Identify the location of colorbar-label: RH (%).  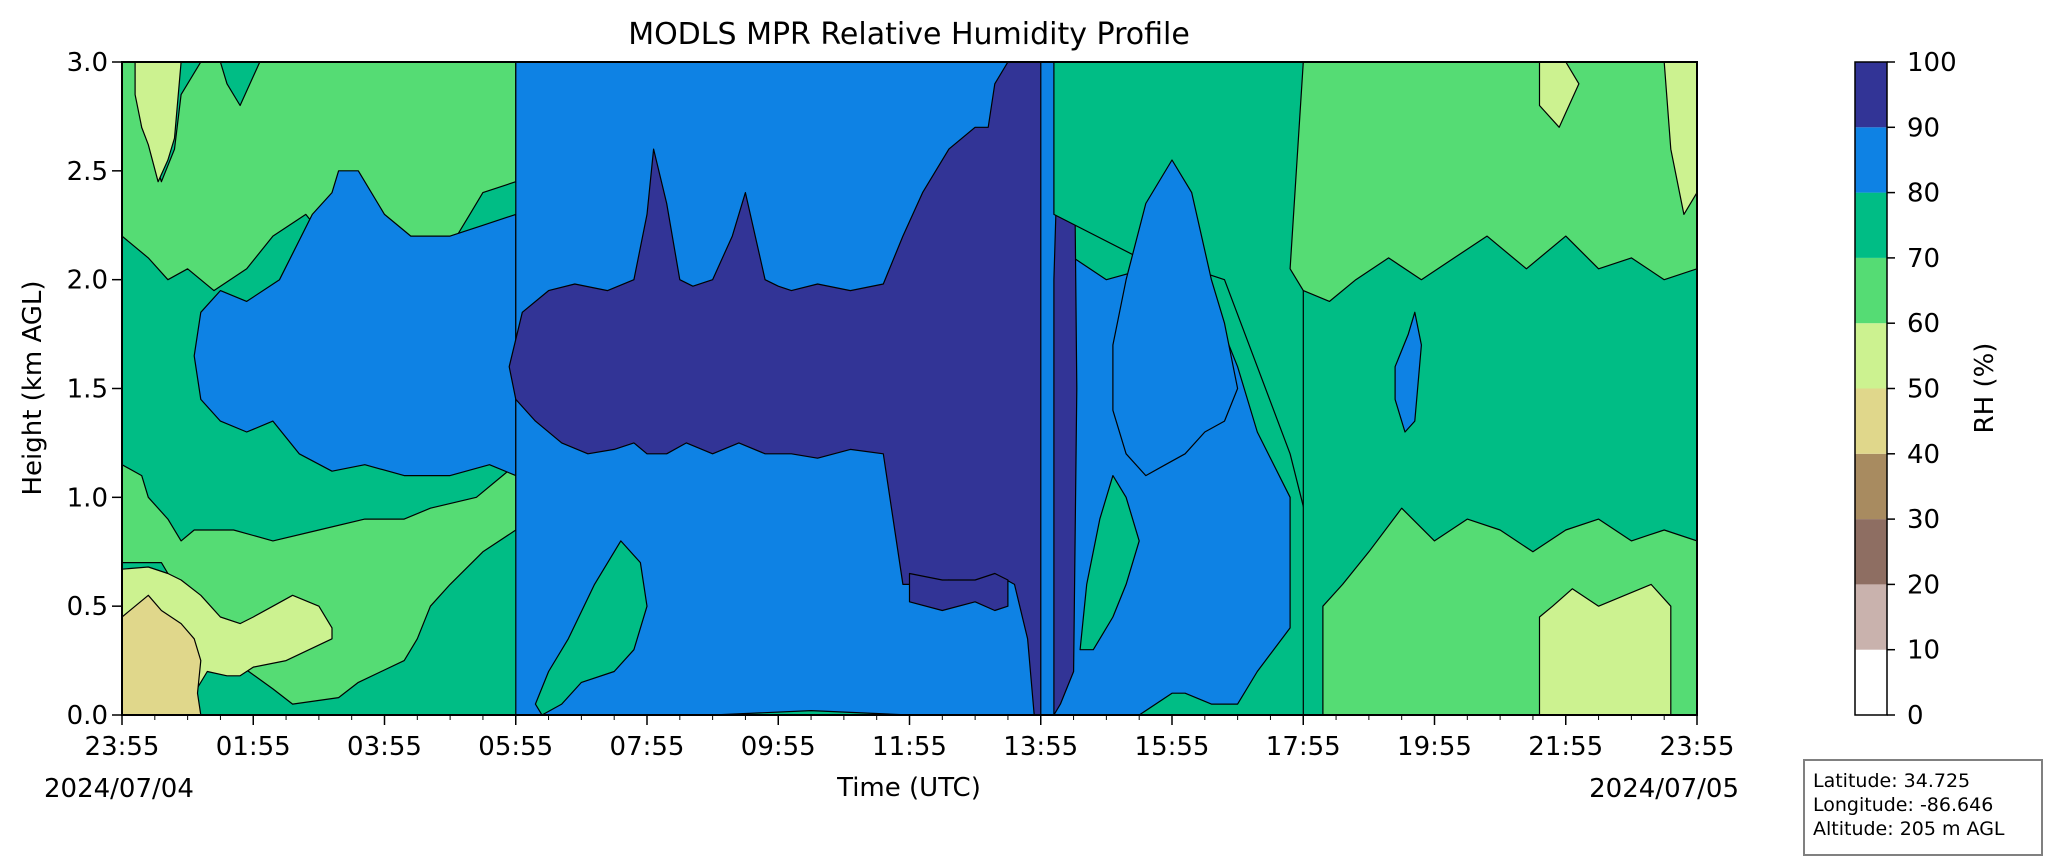
(1985, 388).